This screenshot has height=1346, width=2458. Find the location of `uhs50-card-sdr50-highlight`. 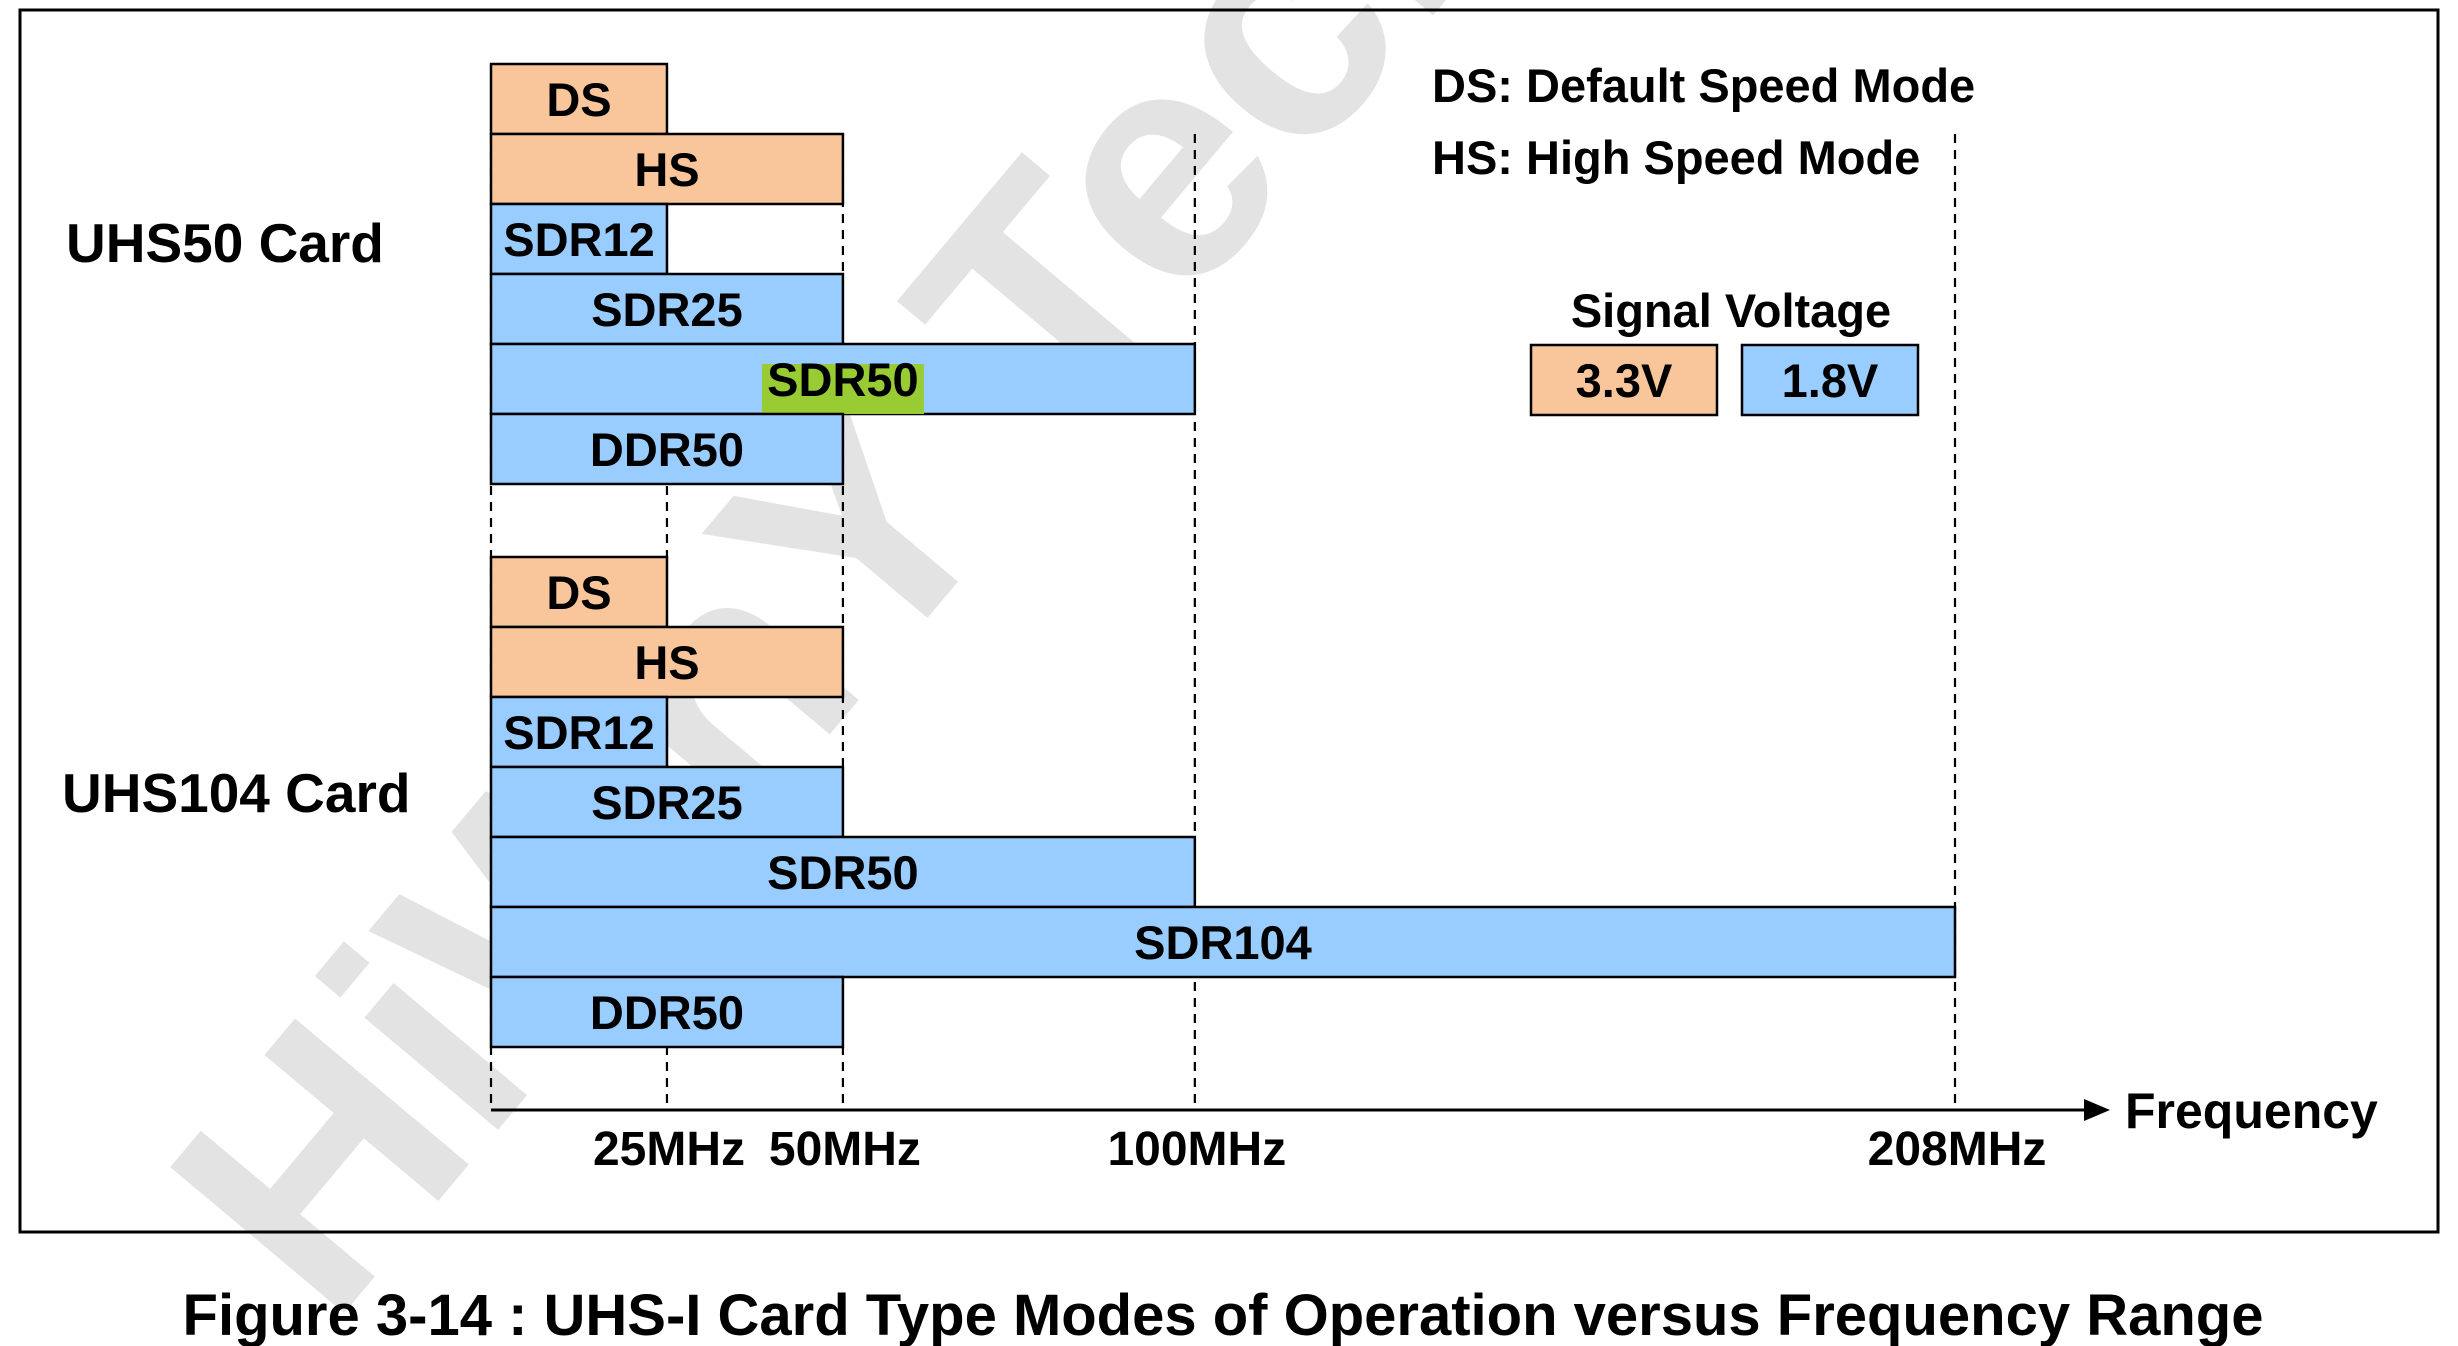

uhs50-card-sdr50-highlight is located at coordinates (842, 389).